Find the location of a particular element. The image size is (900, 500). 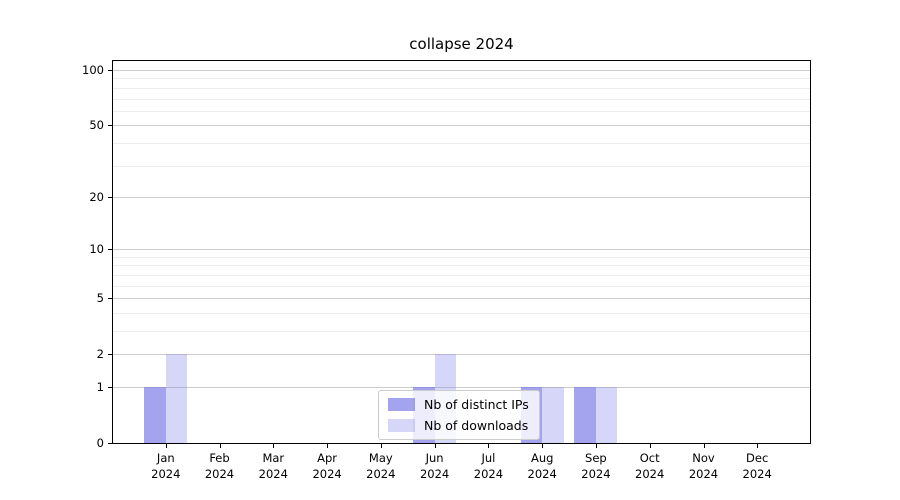

x-tick-label: Apr 2024 is located at coordinates (327, 466).